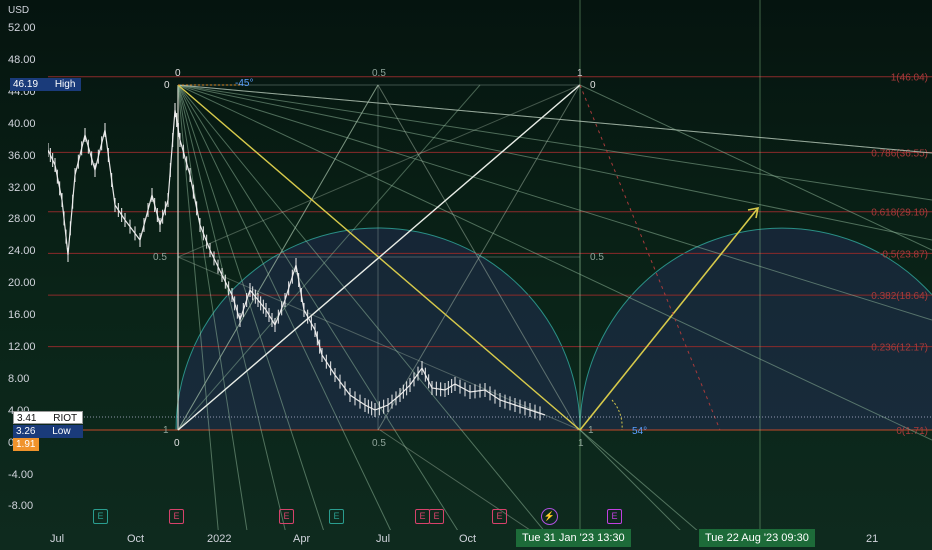 This screenshot has height=550, width=932. I want to click on price-axis-label: 52.00, so click(22, 28).